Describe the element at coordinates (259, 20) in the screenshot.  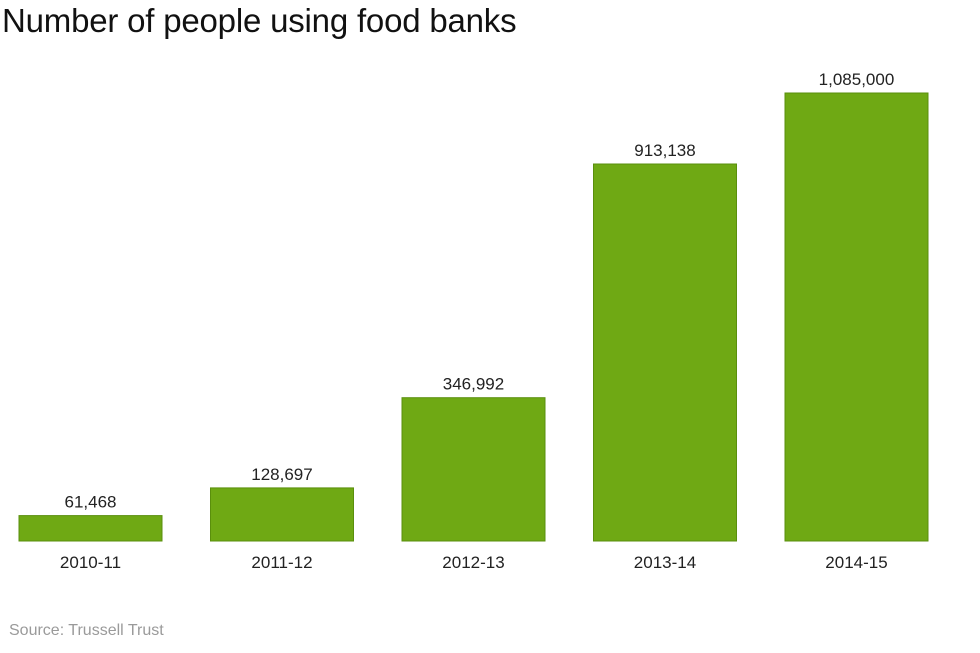
I see `chart-title: Number of people using food banks` at that location.